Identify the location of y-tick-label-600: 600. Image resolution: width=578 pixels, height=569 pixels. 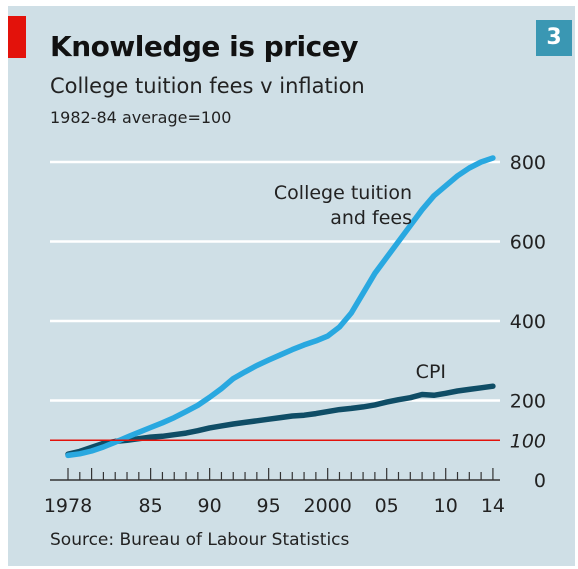
(528, 243).